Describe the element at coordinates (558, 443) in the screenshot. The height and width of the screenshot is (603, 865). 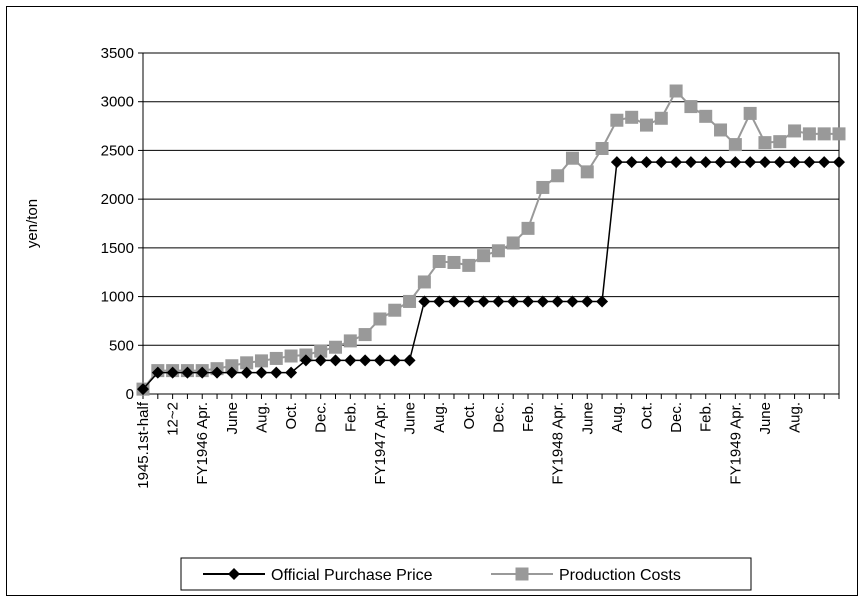
I see `x-tick-label: FY1948 Apr.` at that location.